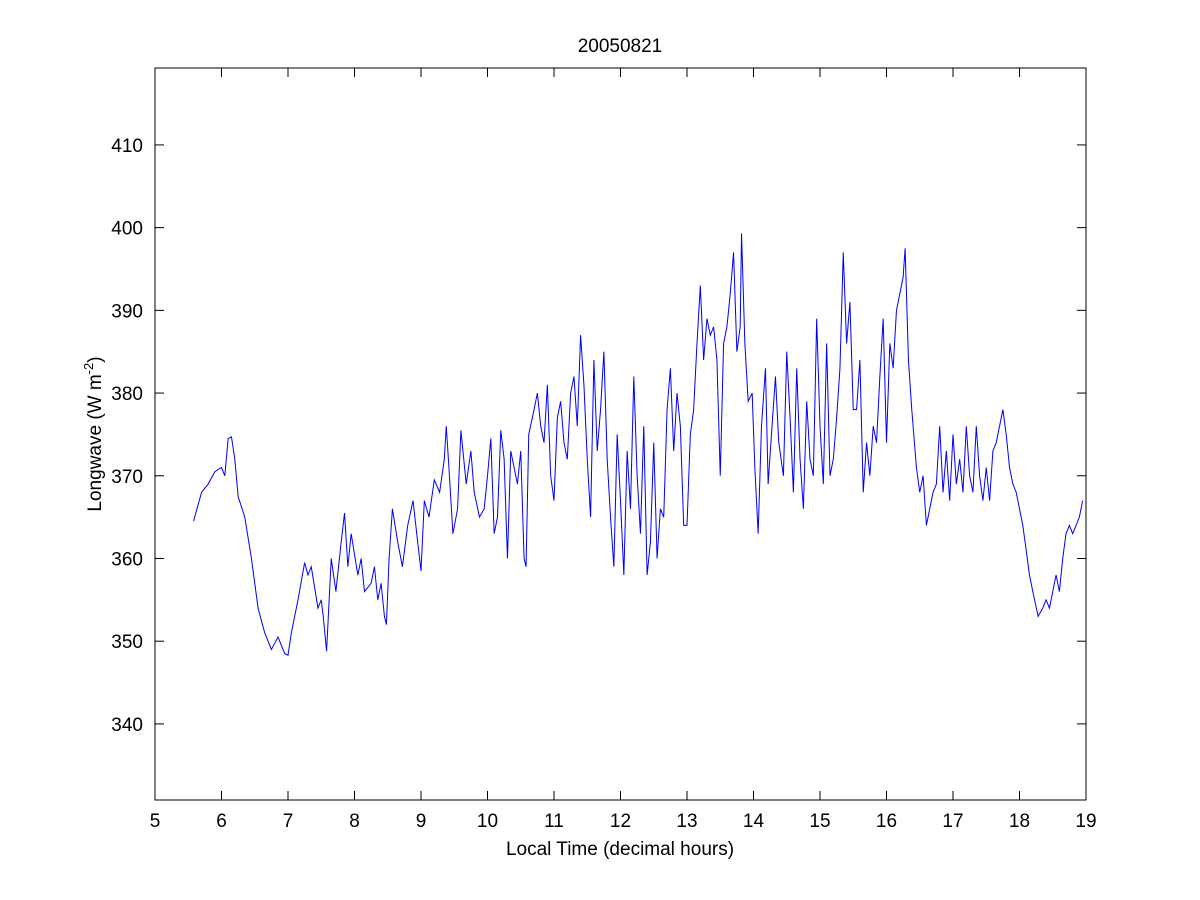 The image size is (1200, 900). I want to click on x-tick-label: 8, so click(354, 821).